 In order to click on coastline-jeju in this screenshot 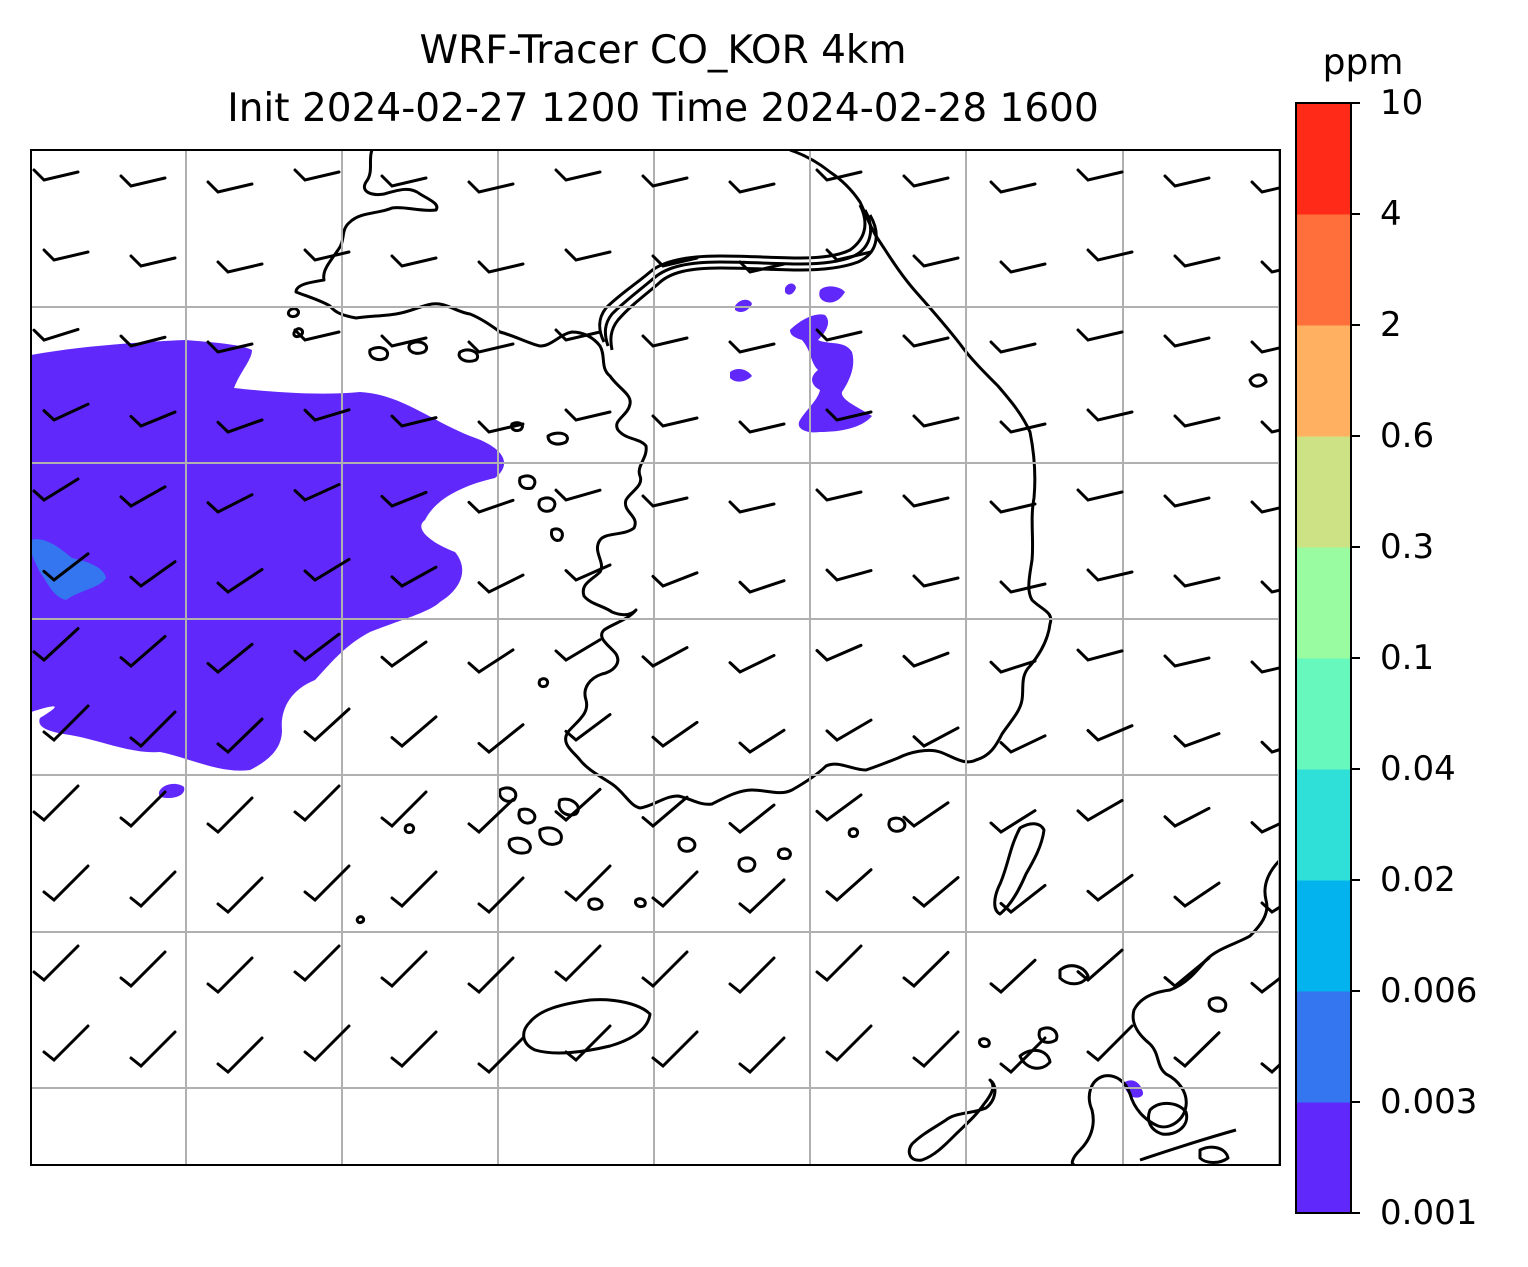, I will do `click(587, 1026)`.